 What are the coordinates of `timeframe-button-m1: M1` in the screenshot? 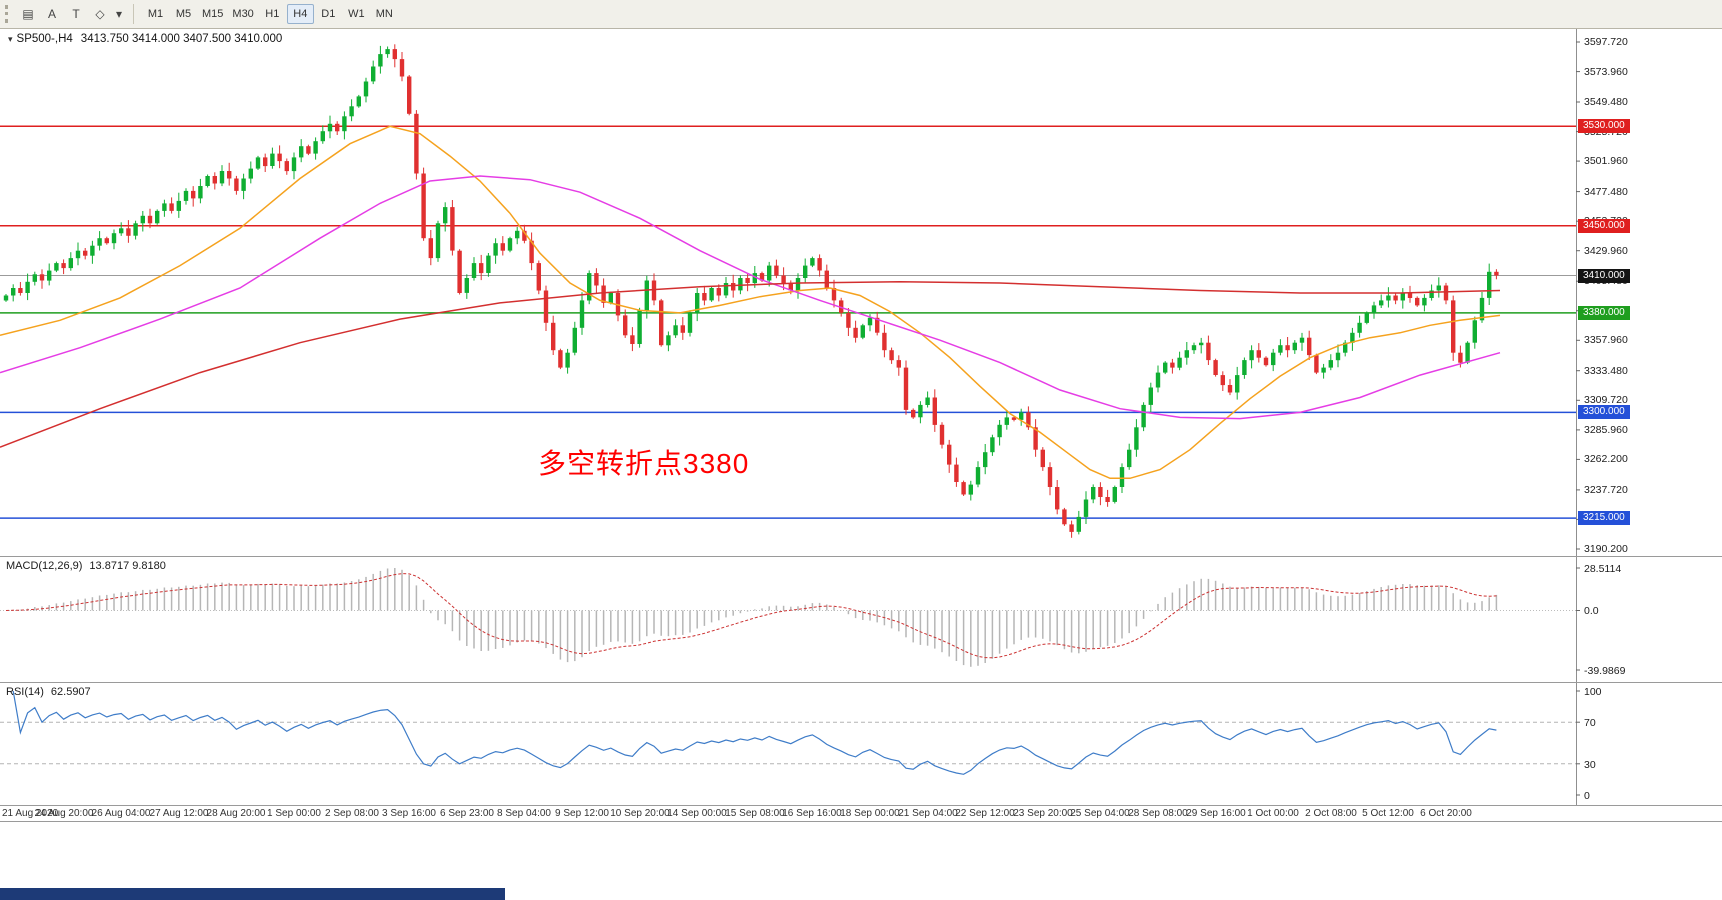 It's located at (155, 14).